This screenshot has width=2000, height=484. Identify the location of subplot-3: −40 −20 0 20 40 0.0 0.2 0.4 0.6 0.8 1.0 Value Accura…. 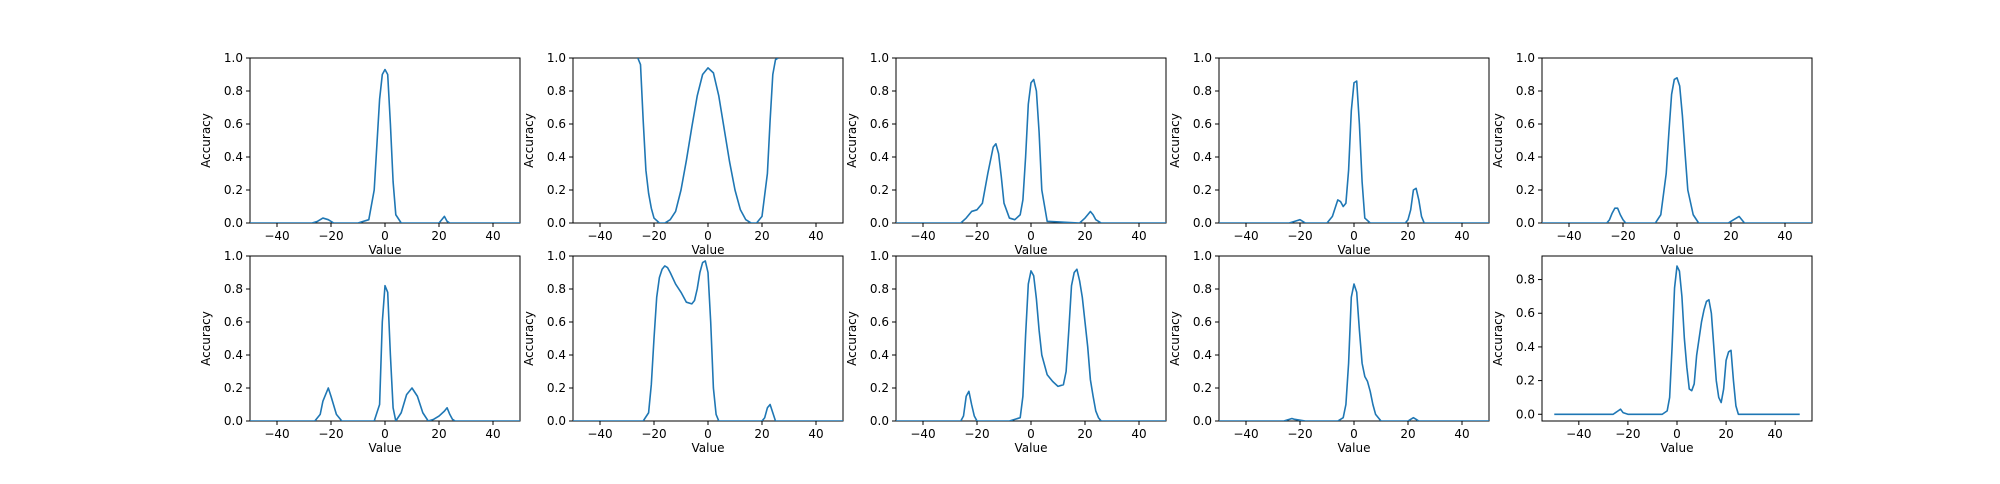
(1006, 154).